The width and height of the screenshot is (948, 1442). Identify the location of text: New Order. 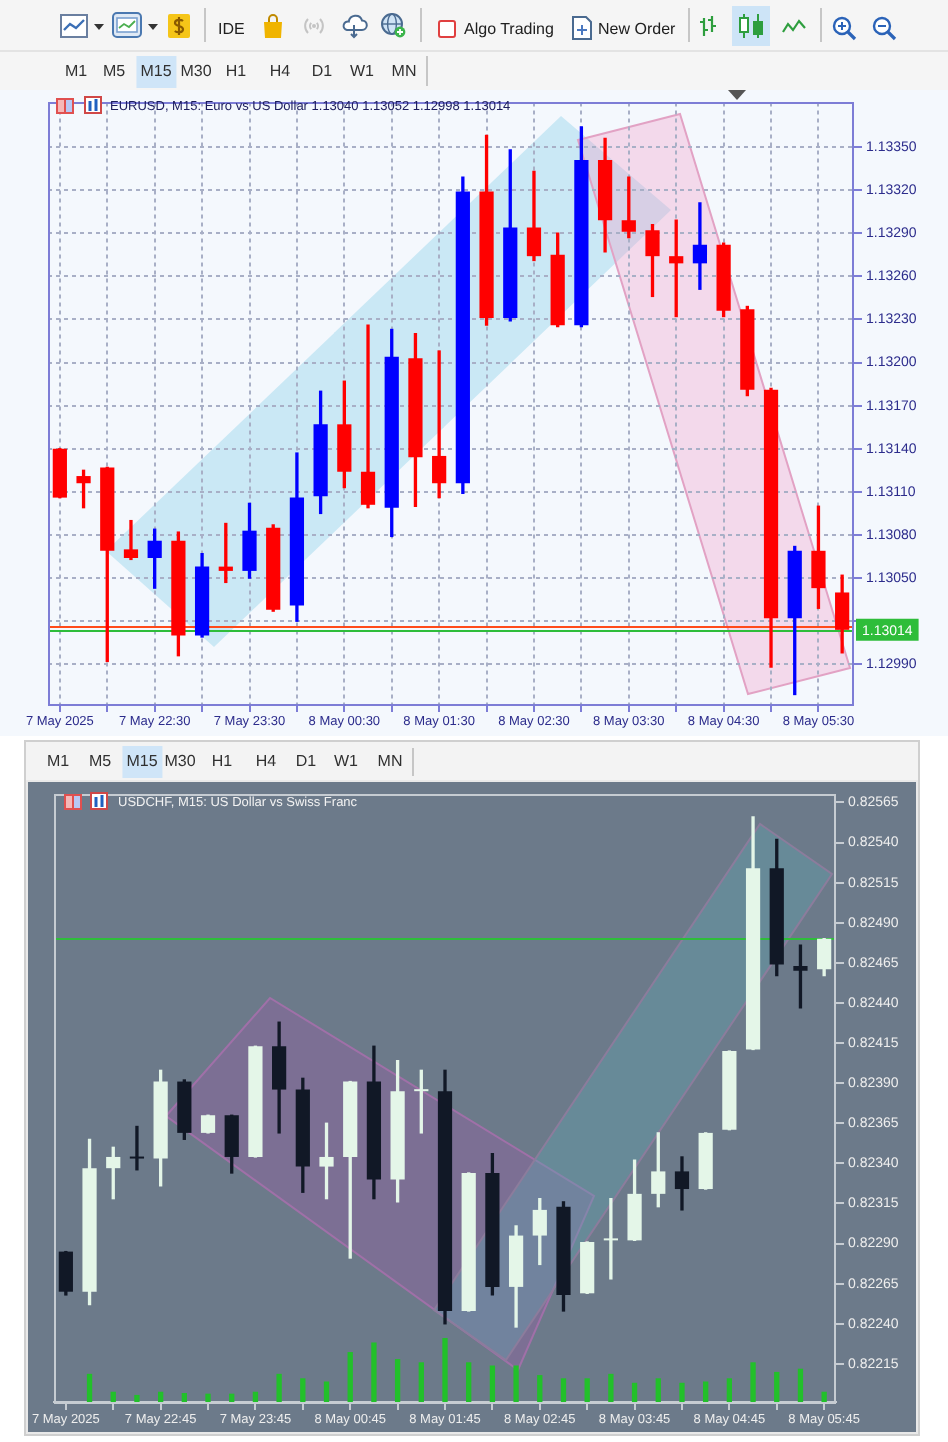
(637, 30).